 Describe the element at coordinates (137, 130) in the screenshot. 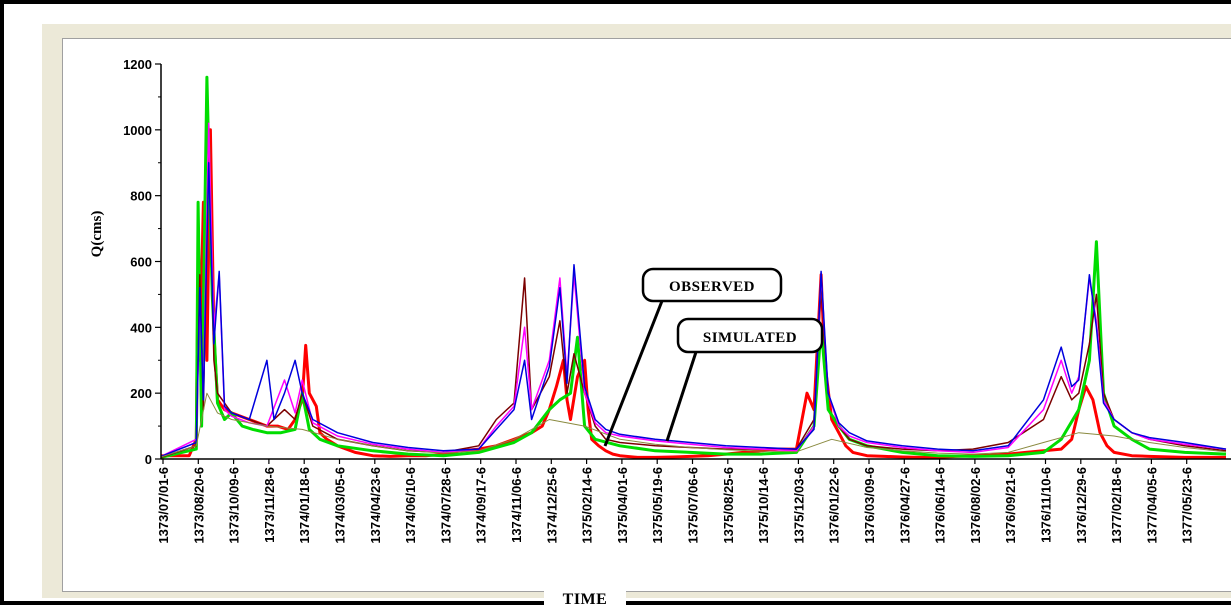

I see `y-tick-label: 1000` at that location.